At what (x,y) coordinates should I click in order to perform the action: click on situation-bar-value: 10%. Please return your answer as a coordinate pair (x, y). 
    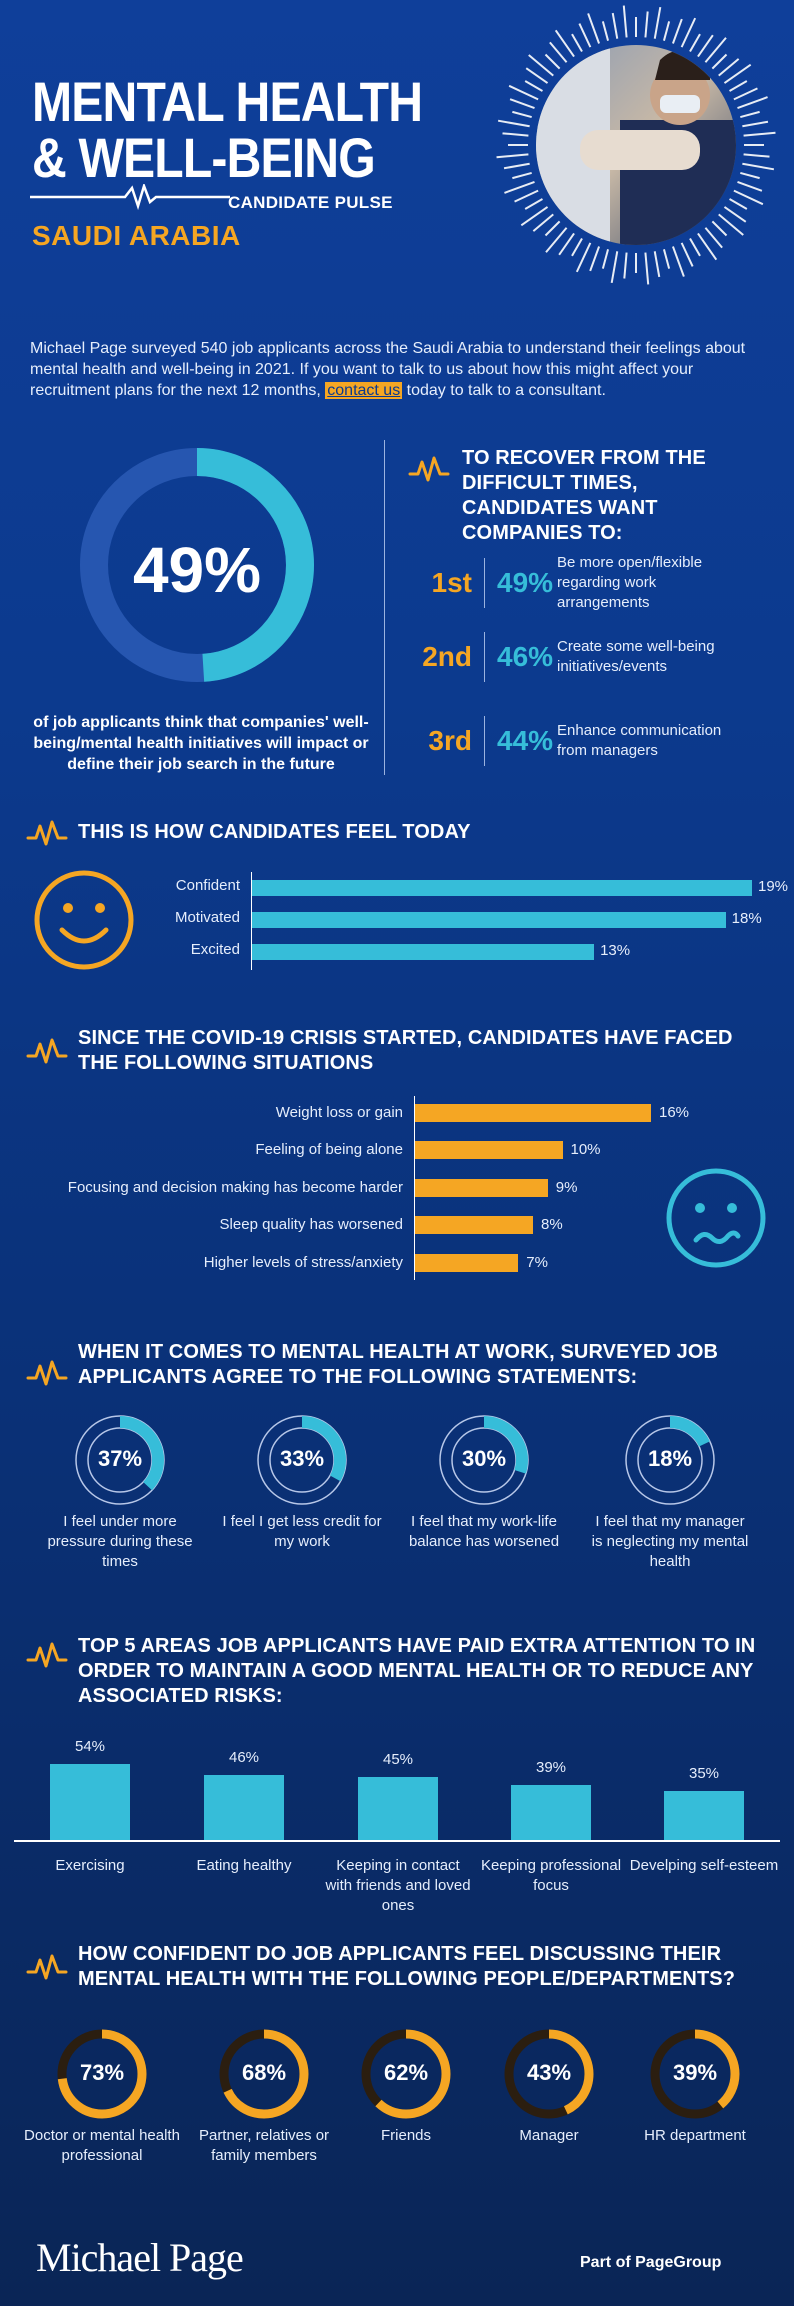
    Looking at the image, I should click on (585, 1149).